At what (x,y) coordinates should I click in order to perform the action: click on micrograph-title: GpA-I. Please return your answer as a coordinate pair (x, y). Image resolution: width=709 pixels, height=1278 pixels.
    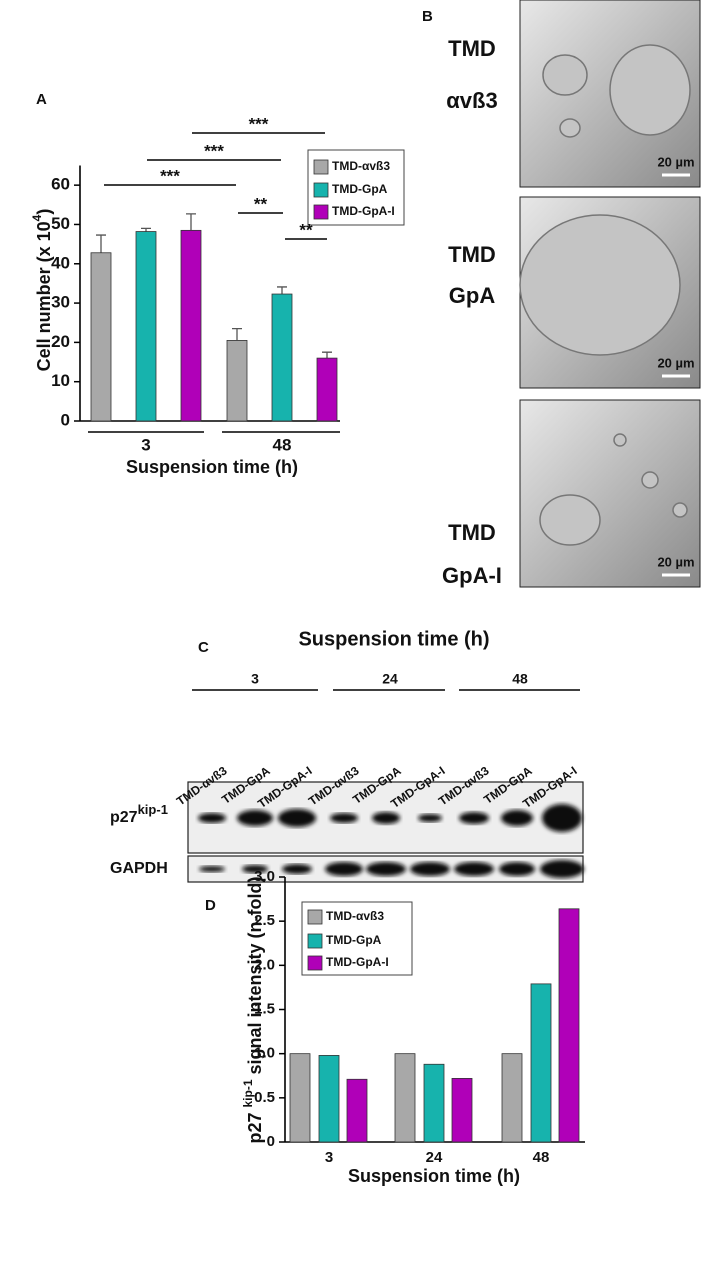
    Looking at the image, I should click on (472, 575).